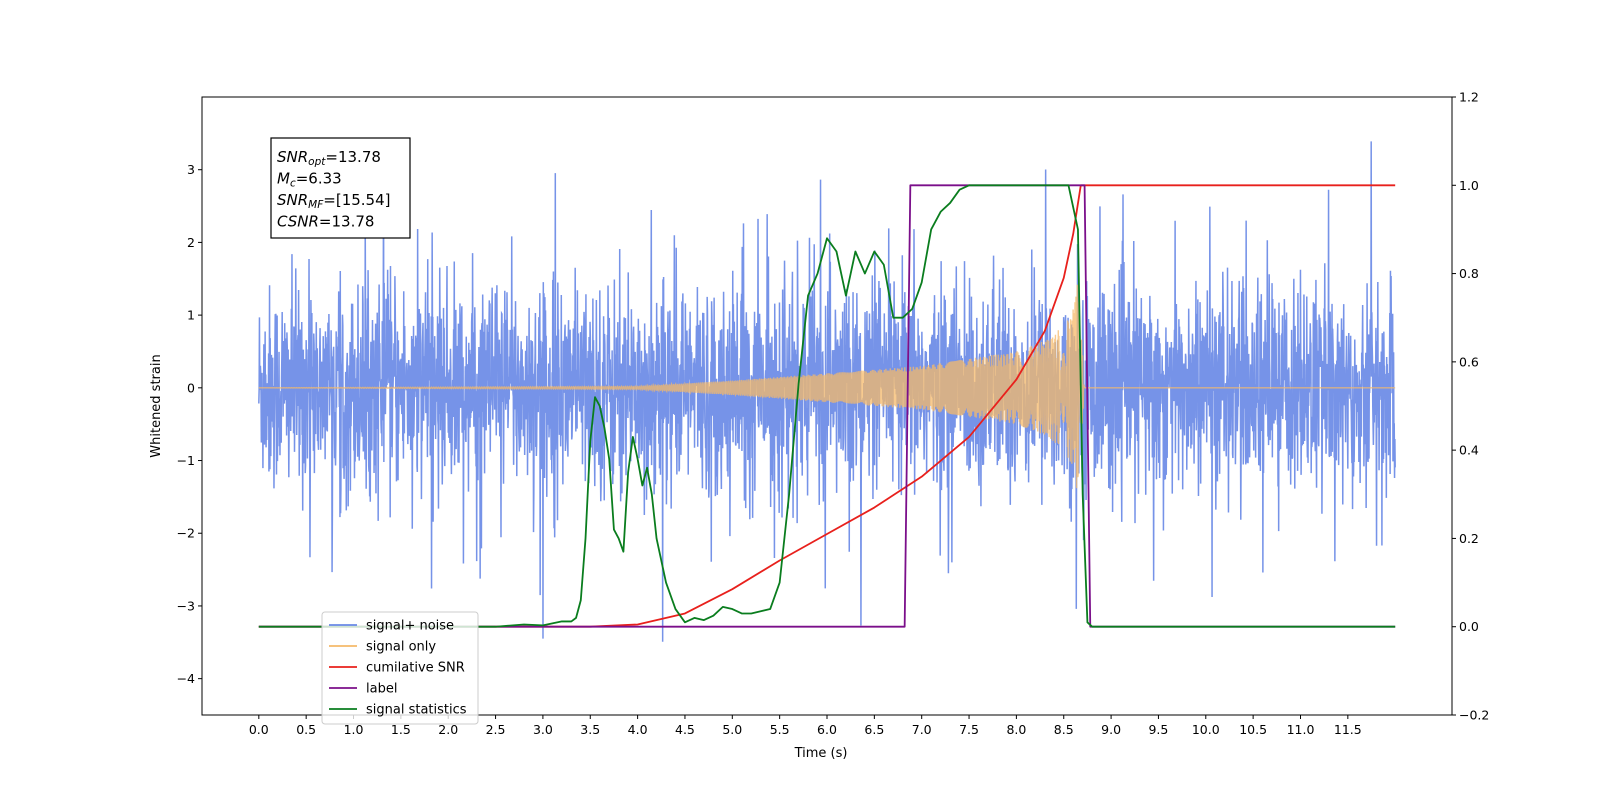  I want to click on y-tick-label: −2, so click(186, 533).